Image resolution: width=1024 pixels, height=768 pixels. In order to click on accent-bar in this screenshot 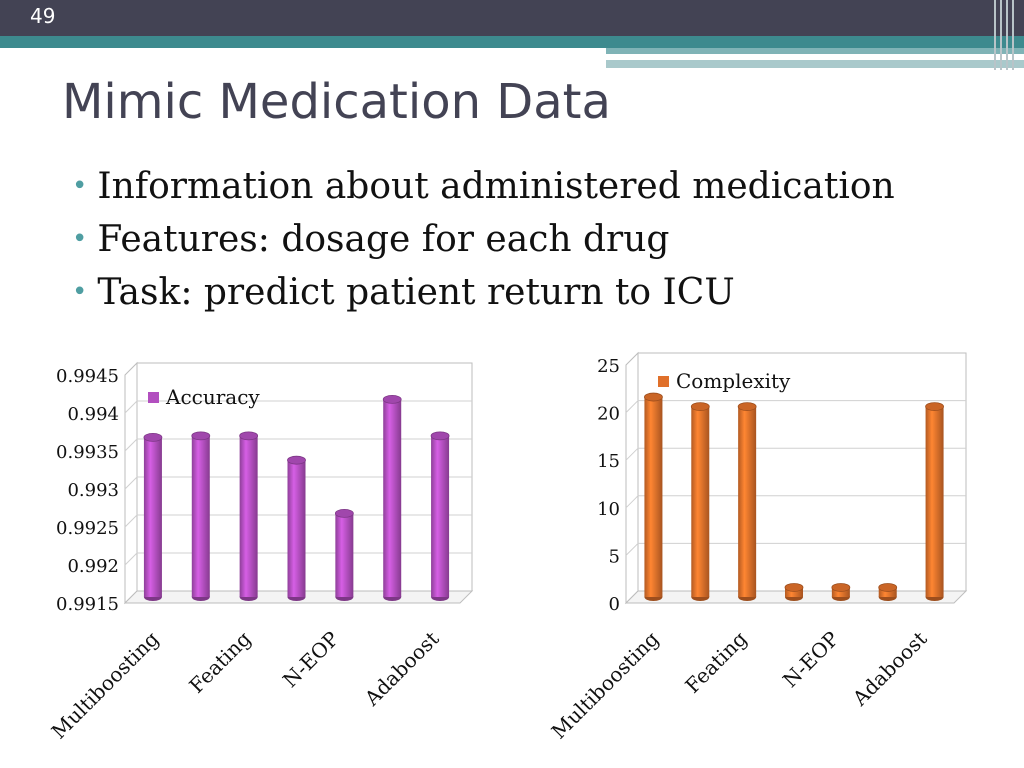, I will do `click(512, 42)`.